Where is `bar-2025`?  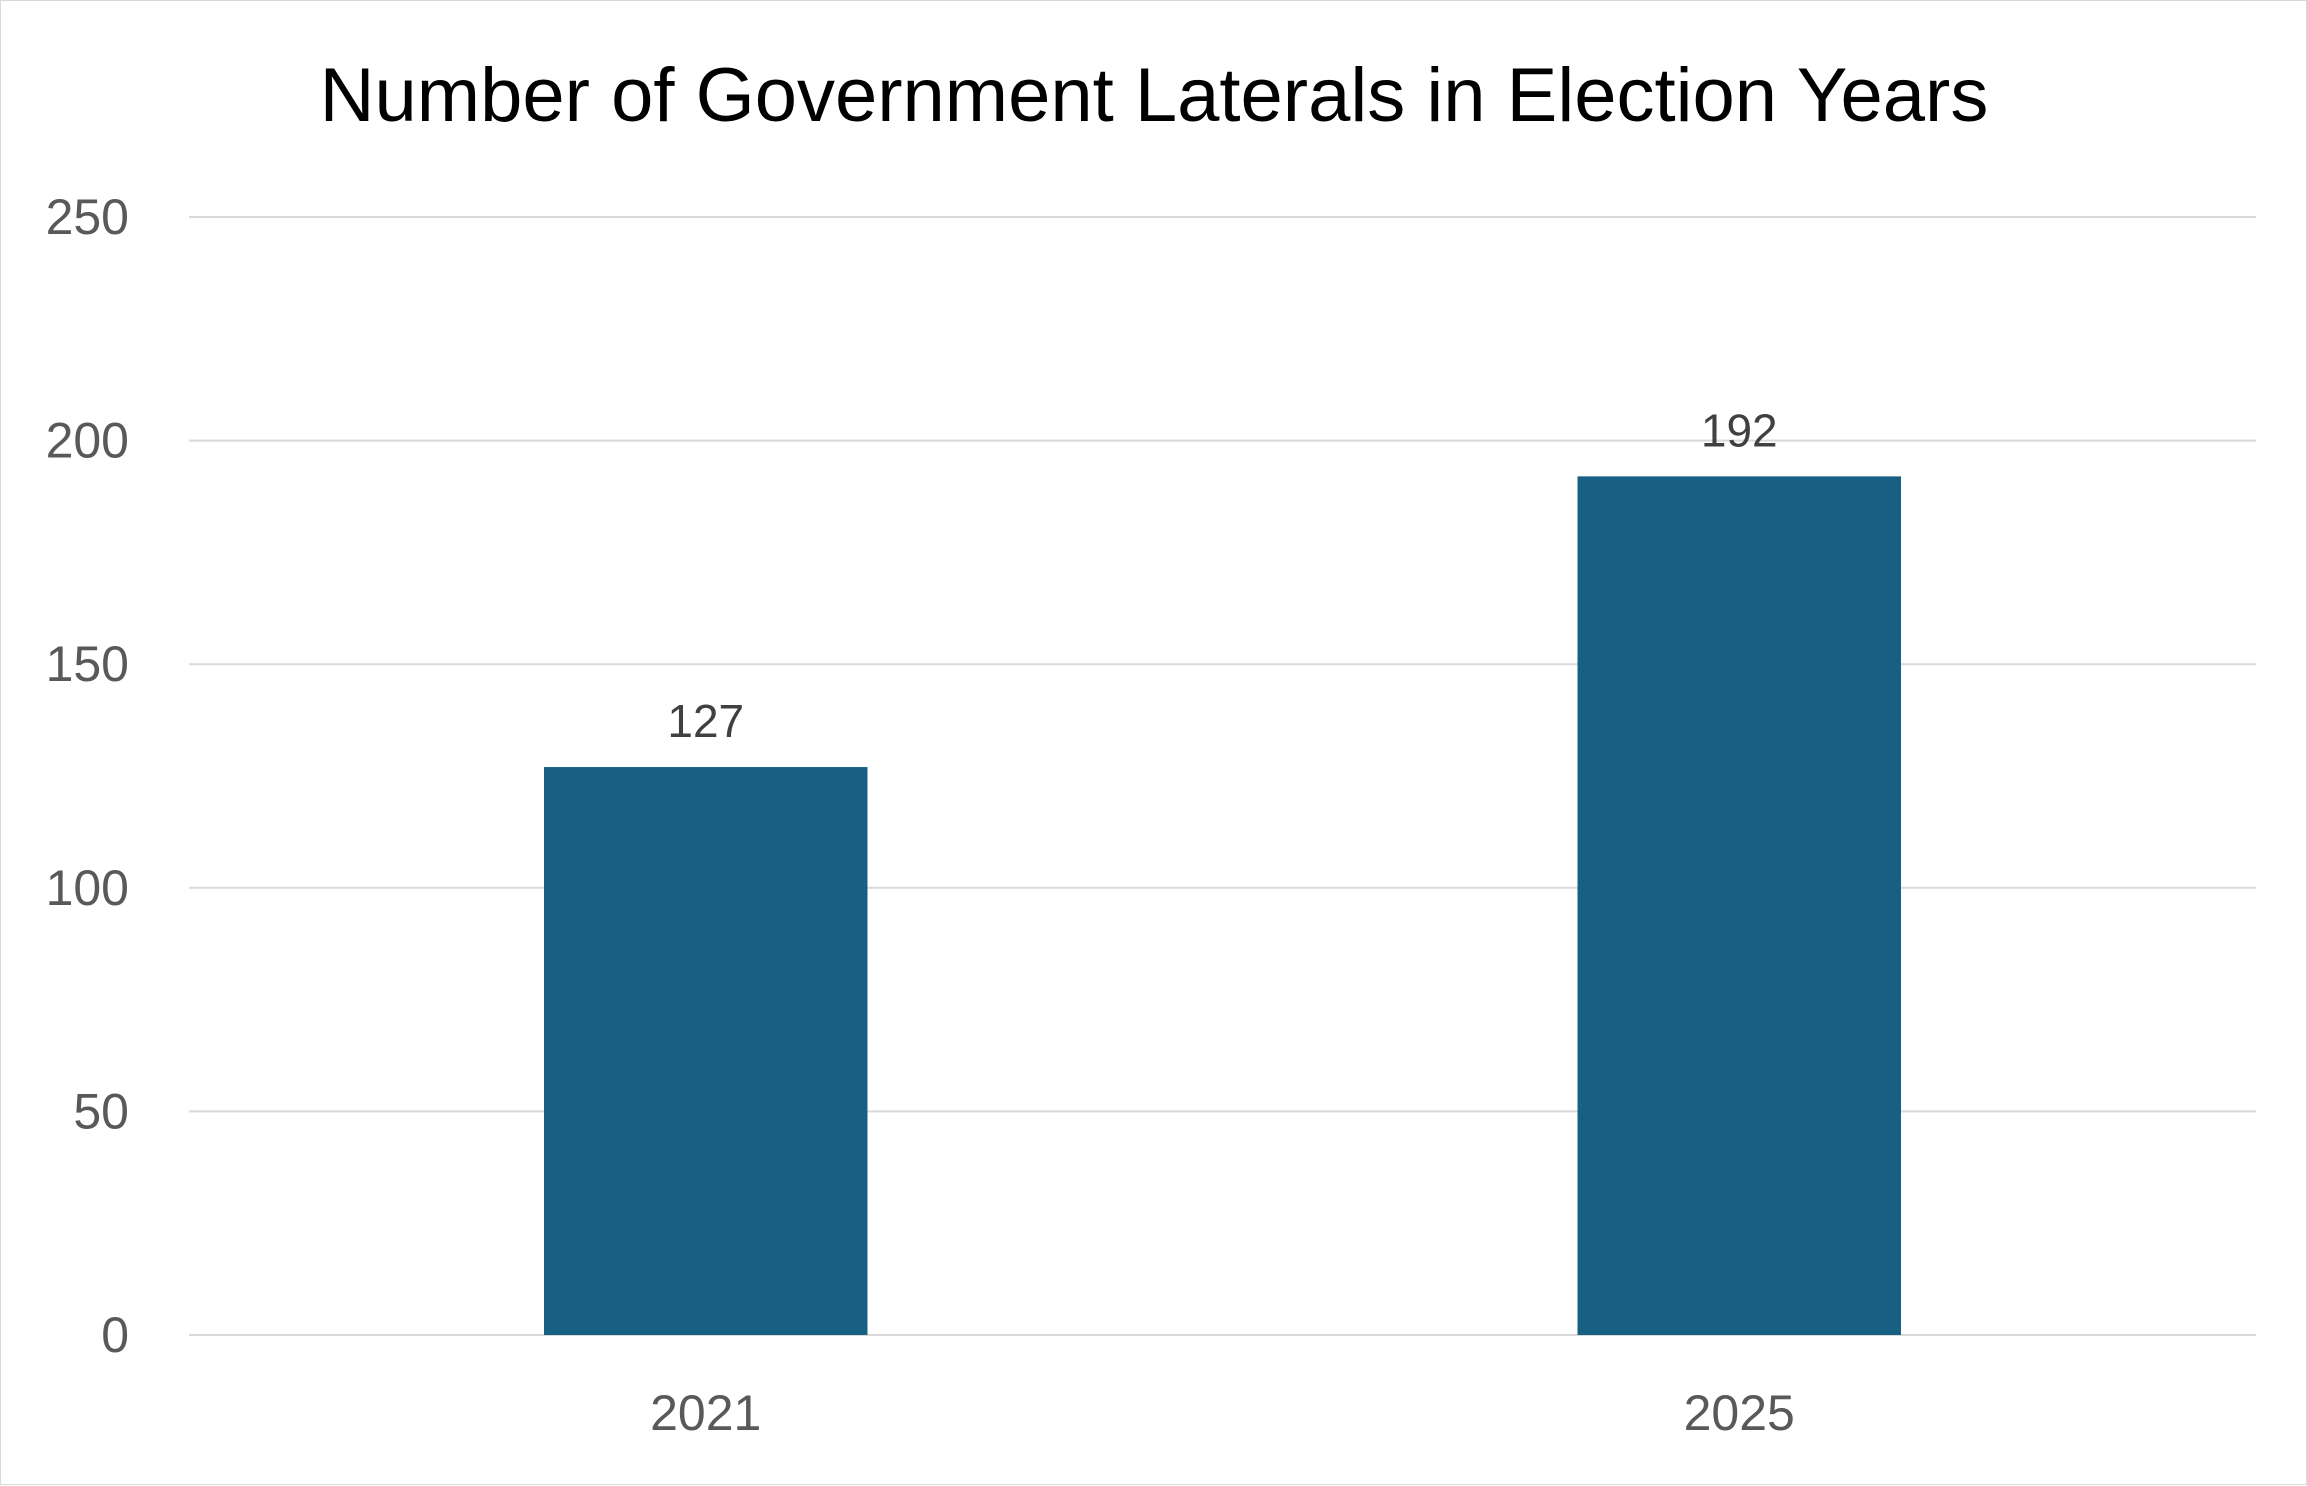 bar-2025 is located at coordinates (1739, 906).